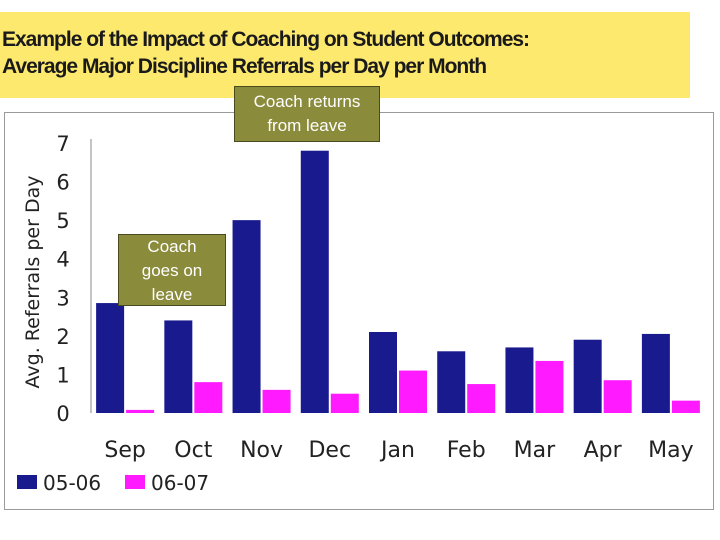  Describe the element at coordinates (344, 403) in the screenshot. I see `bar-06-07-dec` at that location.